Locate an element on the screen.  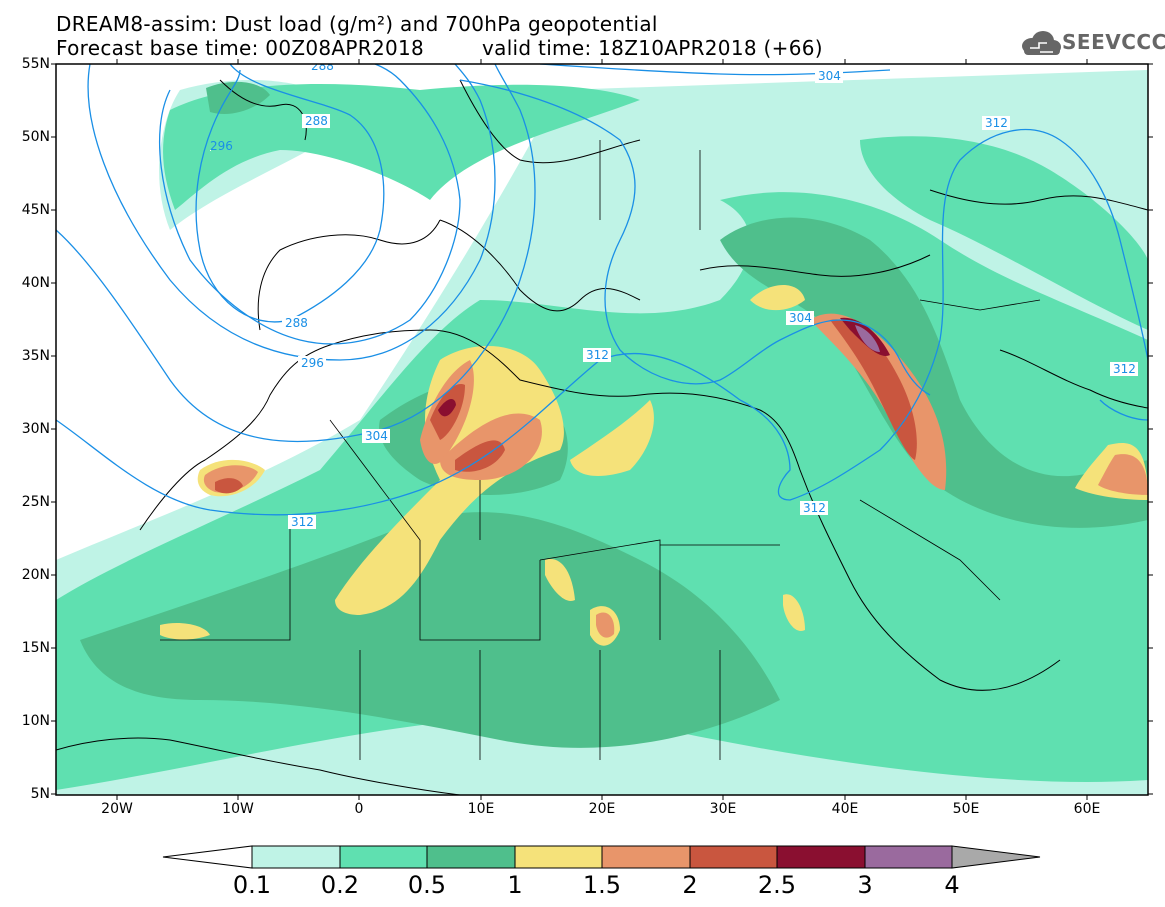
logo-text: SEEVCCC is located at coordinates (1113, 42).